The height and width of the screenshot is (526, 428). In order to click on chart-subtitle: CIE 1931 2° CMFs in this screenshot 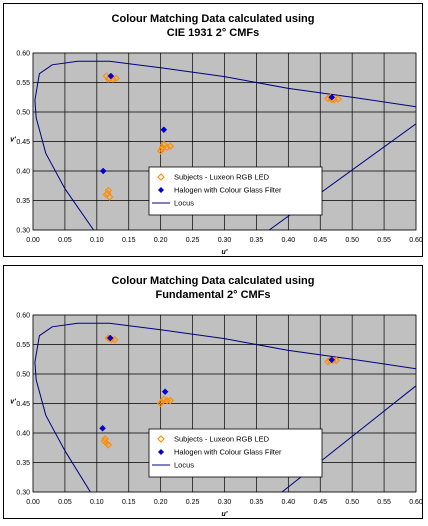, I will do `click(213, 33)`.